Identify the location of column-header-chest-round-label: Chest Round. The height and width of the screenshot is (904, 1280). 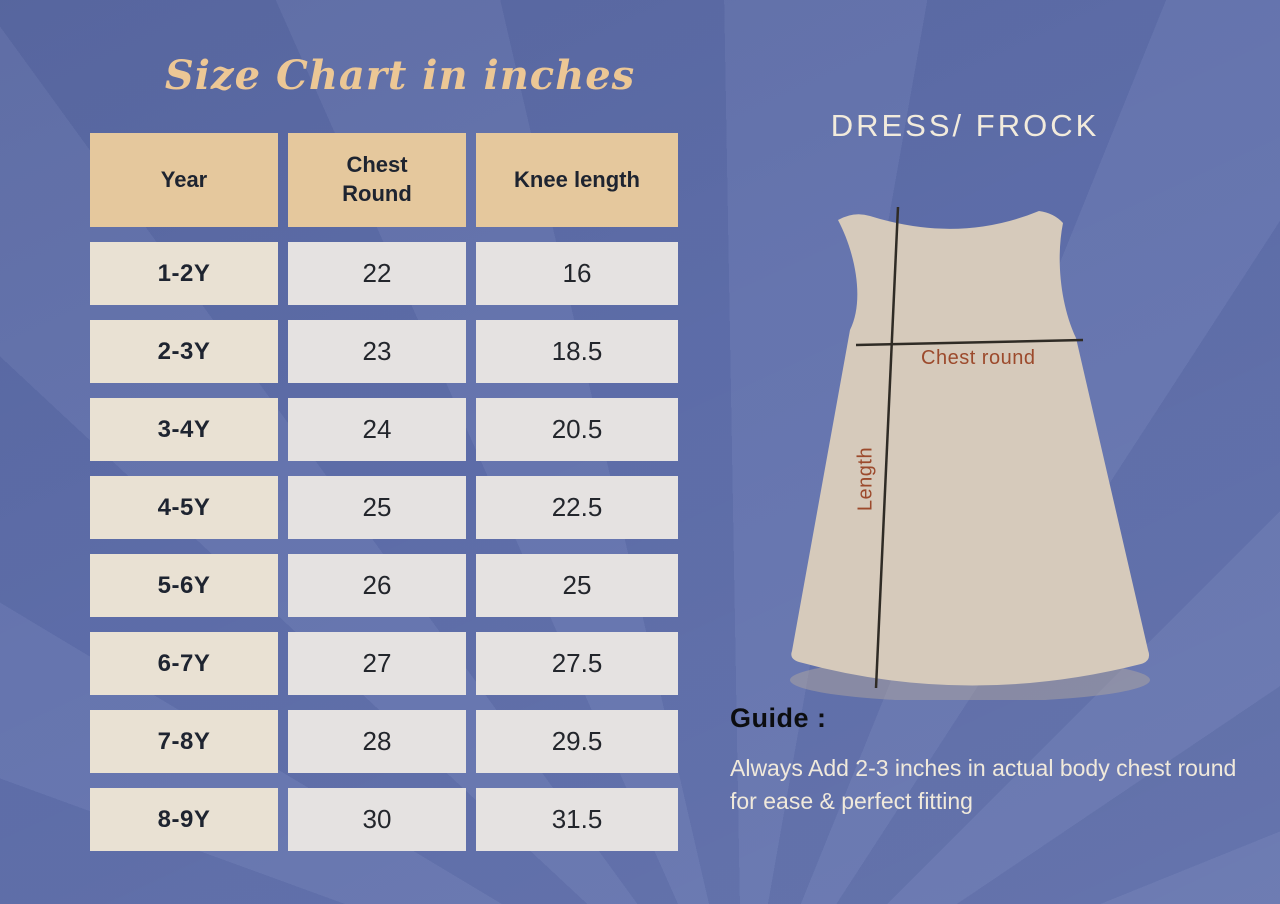
(377, 179).